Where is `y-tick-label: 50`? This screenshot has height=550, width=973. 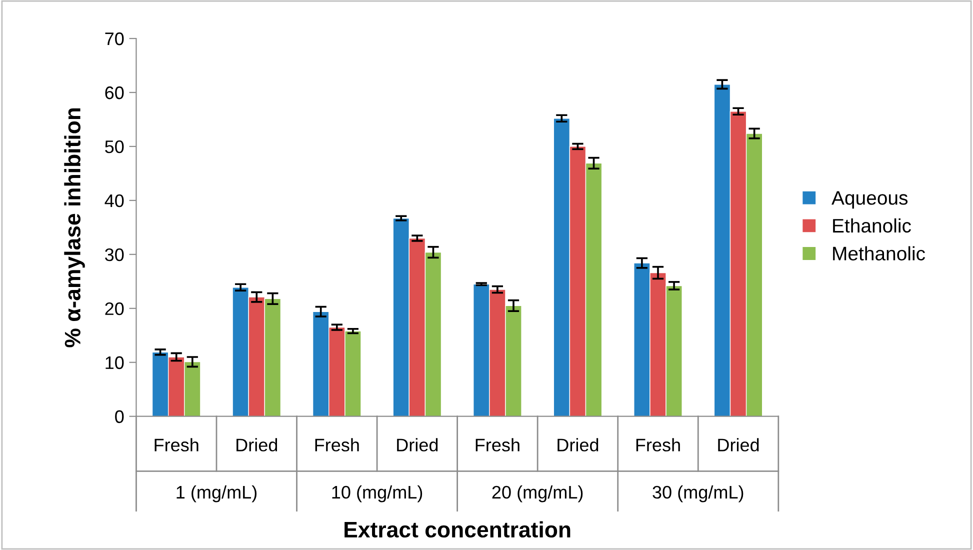 y-tick-label: 50 is located at coordinates (114, 147).